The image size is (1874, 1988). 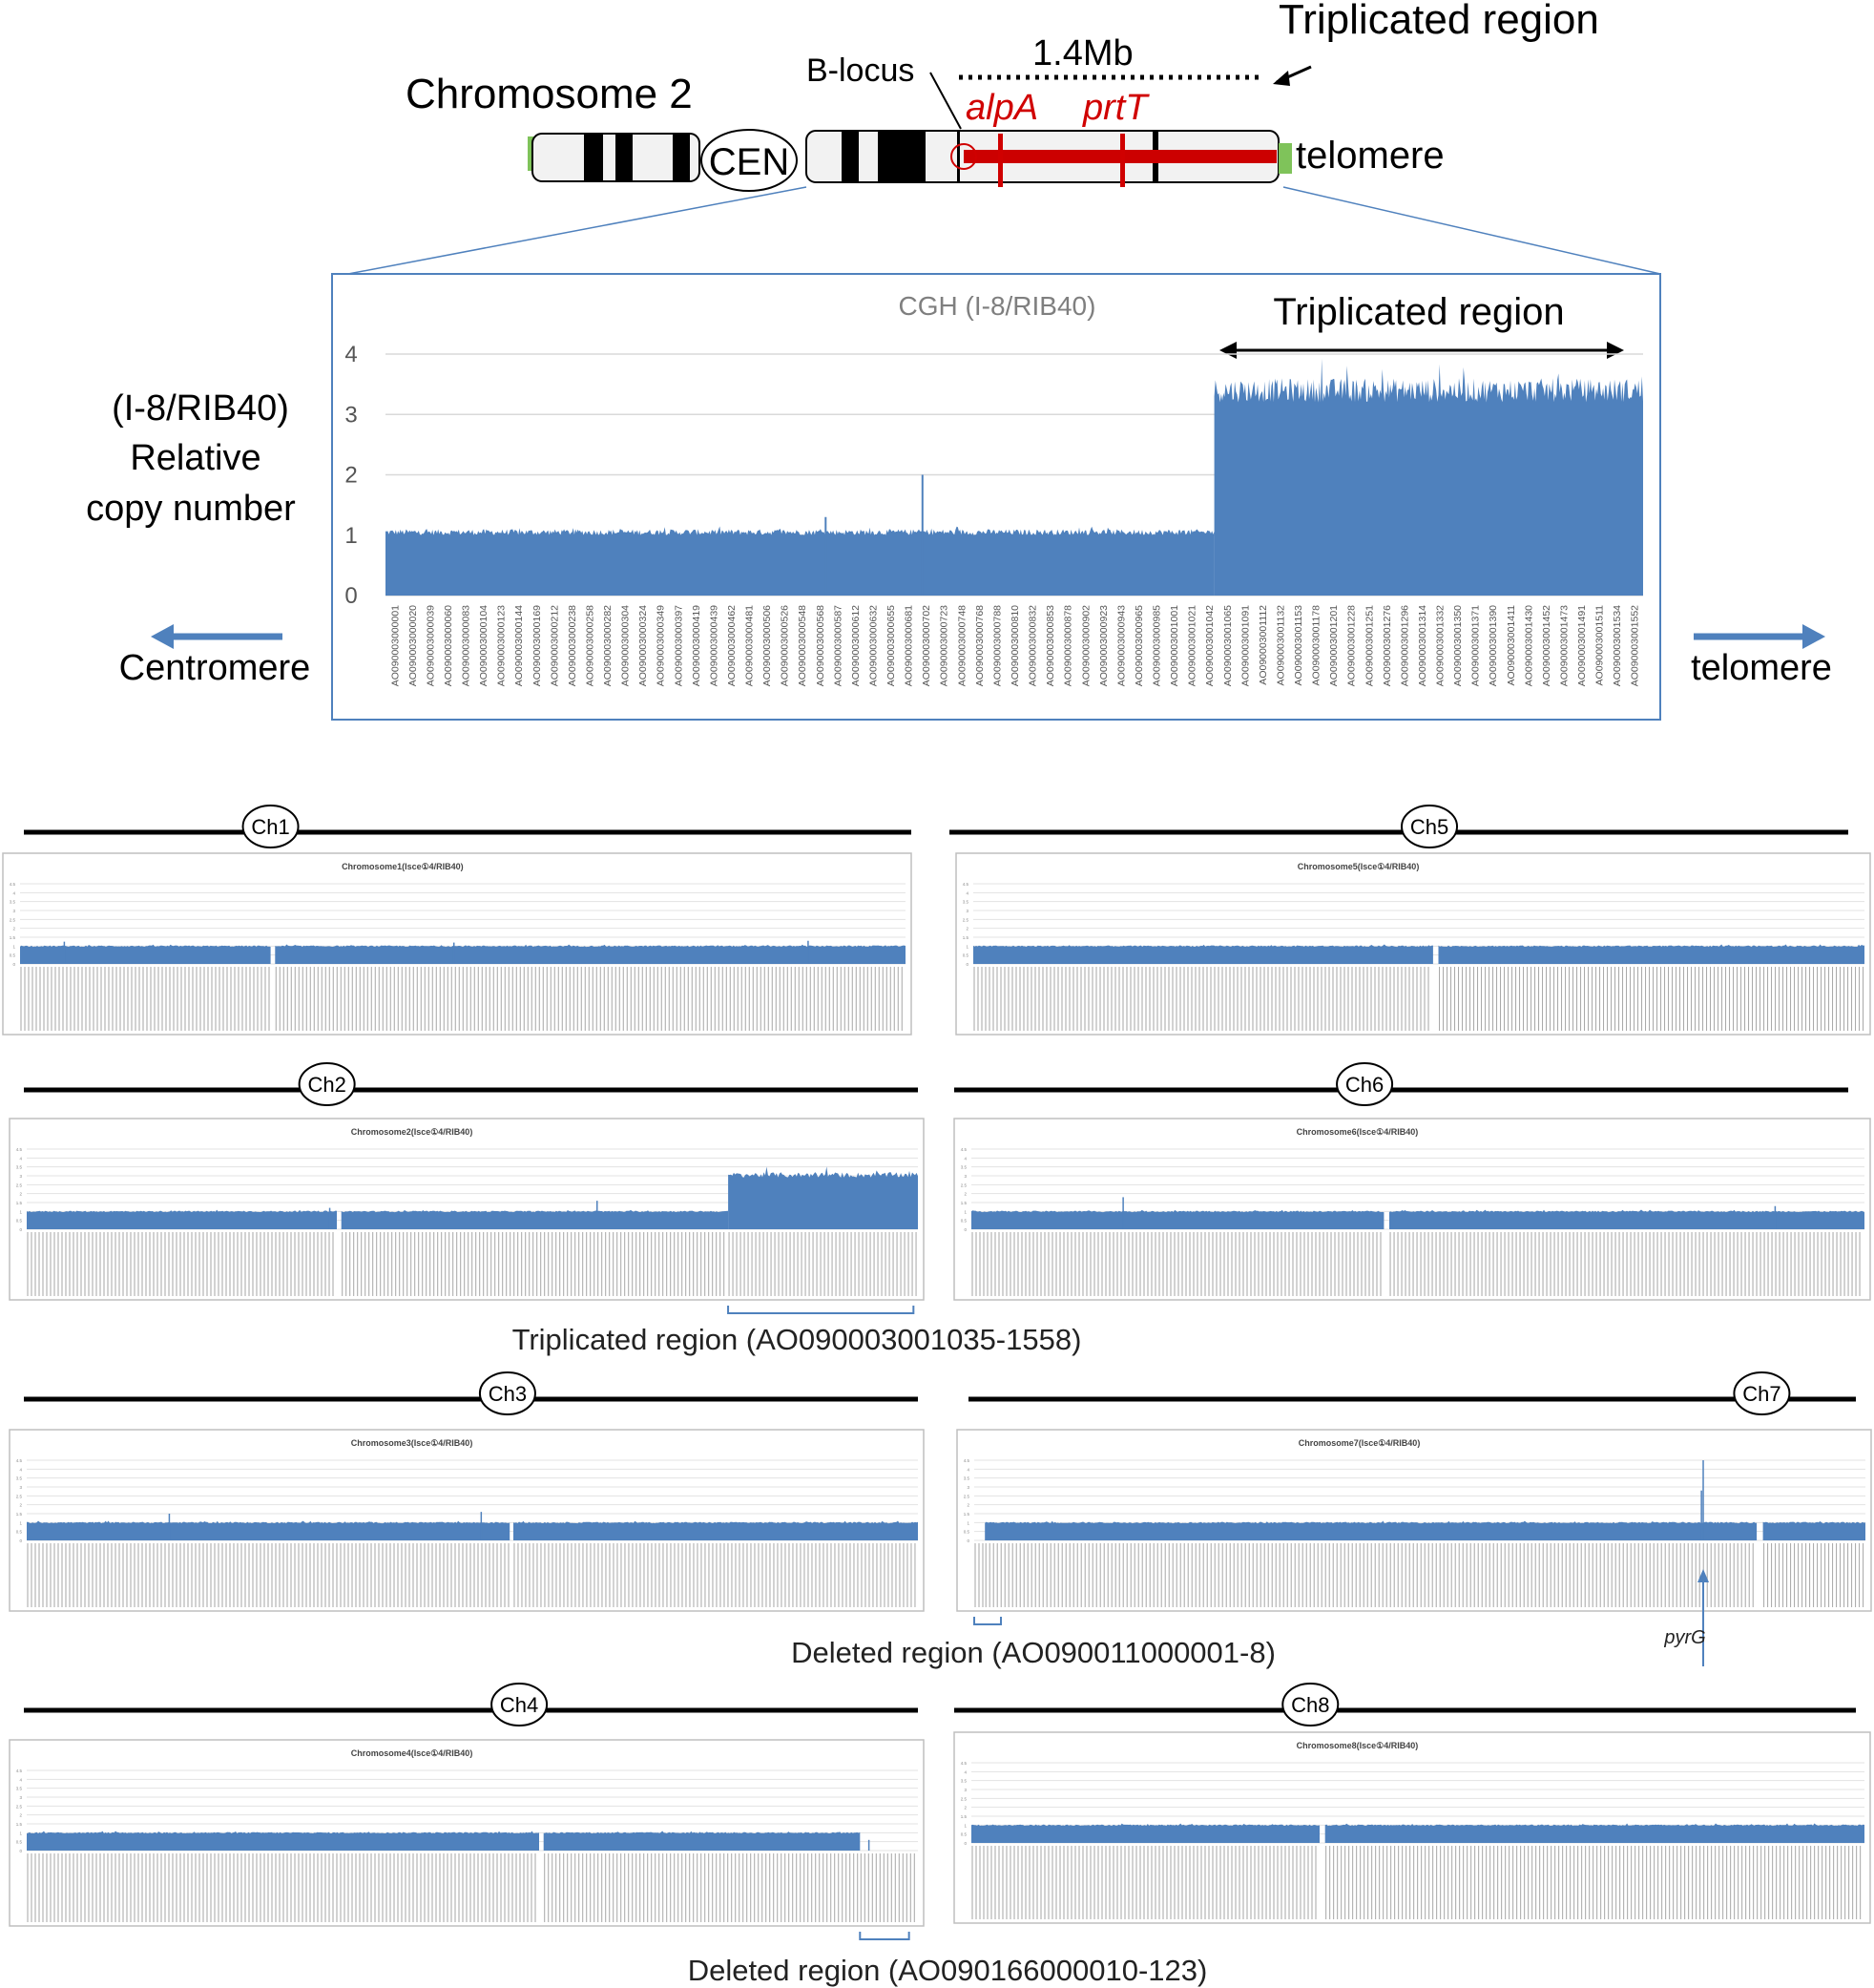 What do you see at coordinates (1476, 645) in the screenshot?
I see `x-tick-label: AO090003001371` at bounding box center [1476, 645].